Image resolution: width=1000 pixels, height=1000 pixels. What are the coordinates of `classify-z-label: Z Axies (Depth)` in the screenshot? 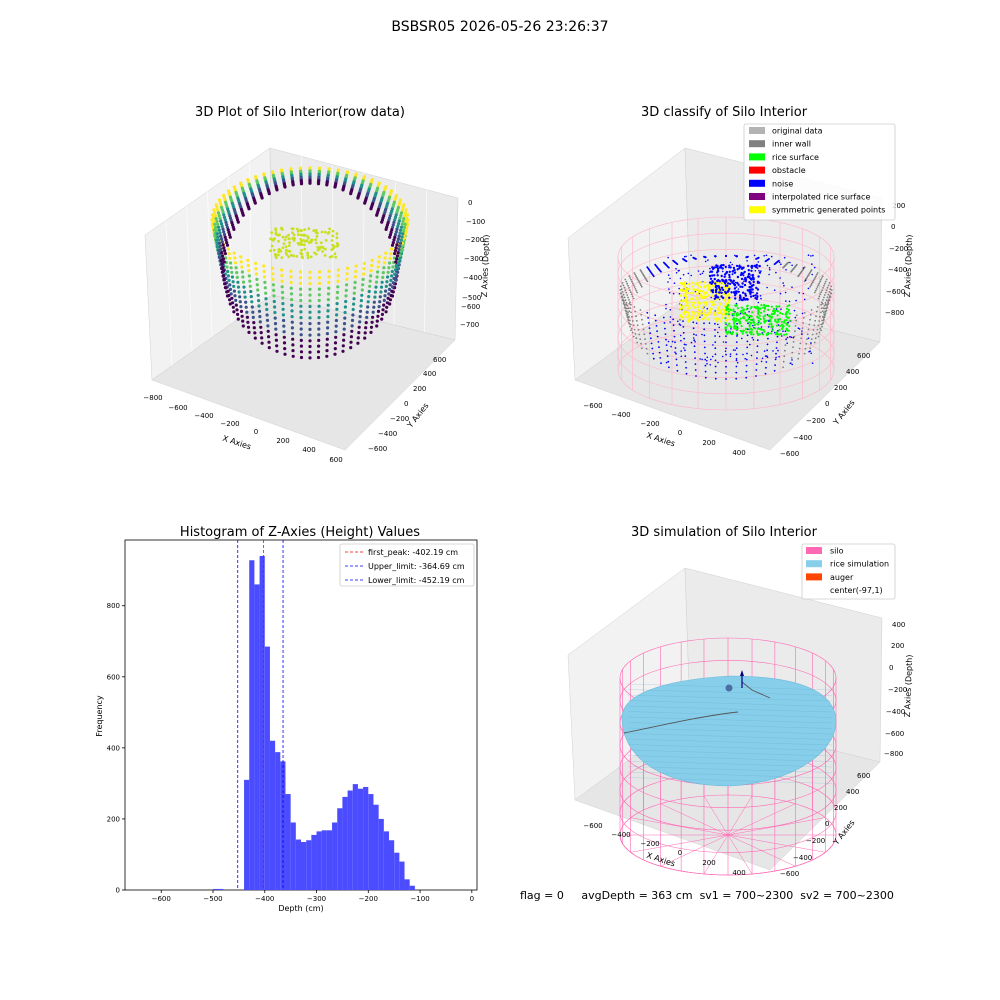 It's located at (908, 265).